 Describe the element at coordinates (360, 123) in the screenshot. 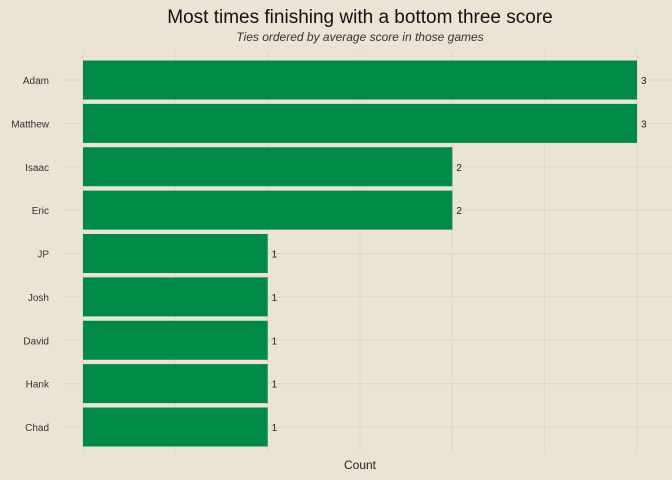

I see `bar-matthew` at that location.